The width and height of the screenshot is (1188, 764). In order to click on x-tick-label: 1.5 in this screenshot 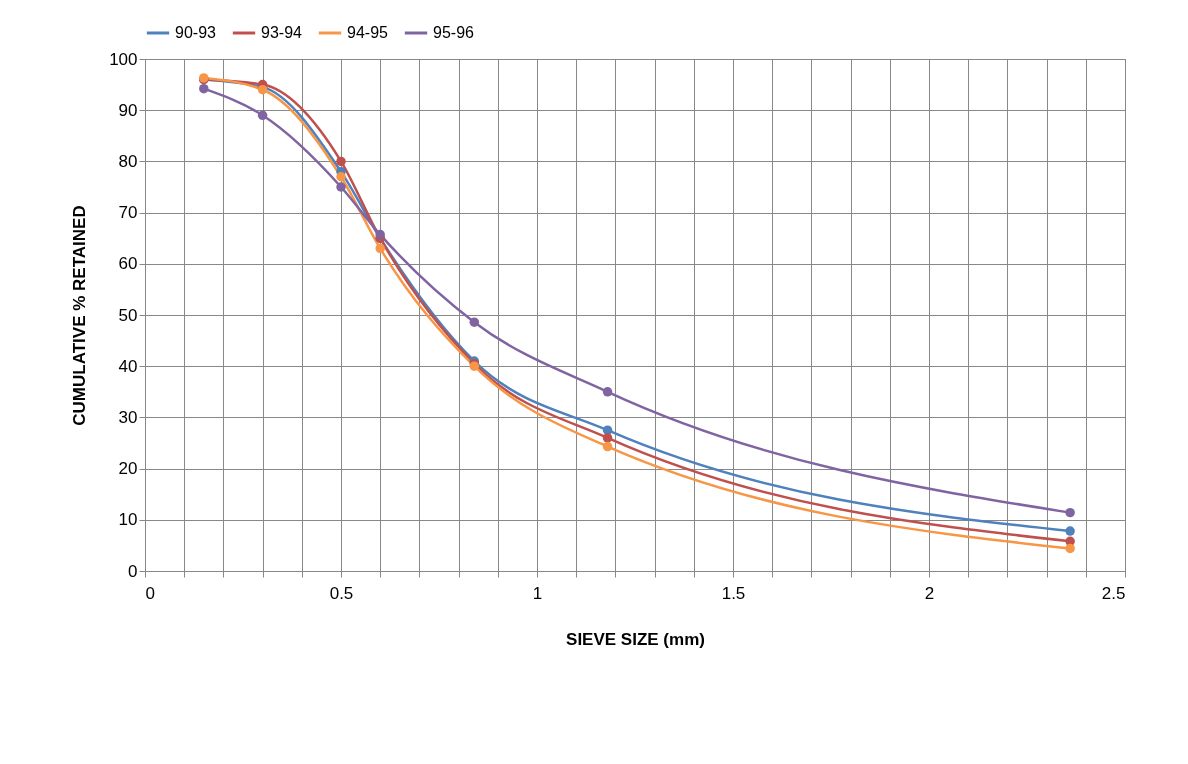, I will do `click(733, 593)`.